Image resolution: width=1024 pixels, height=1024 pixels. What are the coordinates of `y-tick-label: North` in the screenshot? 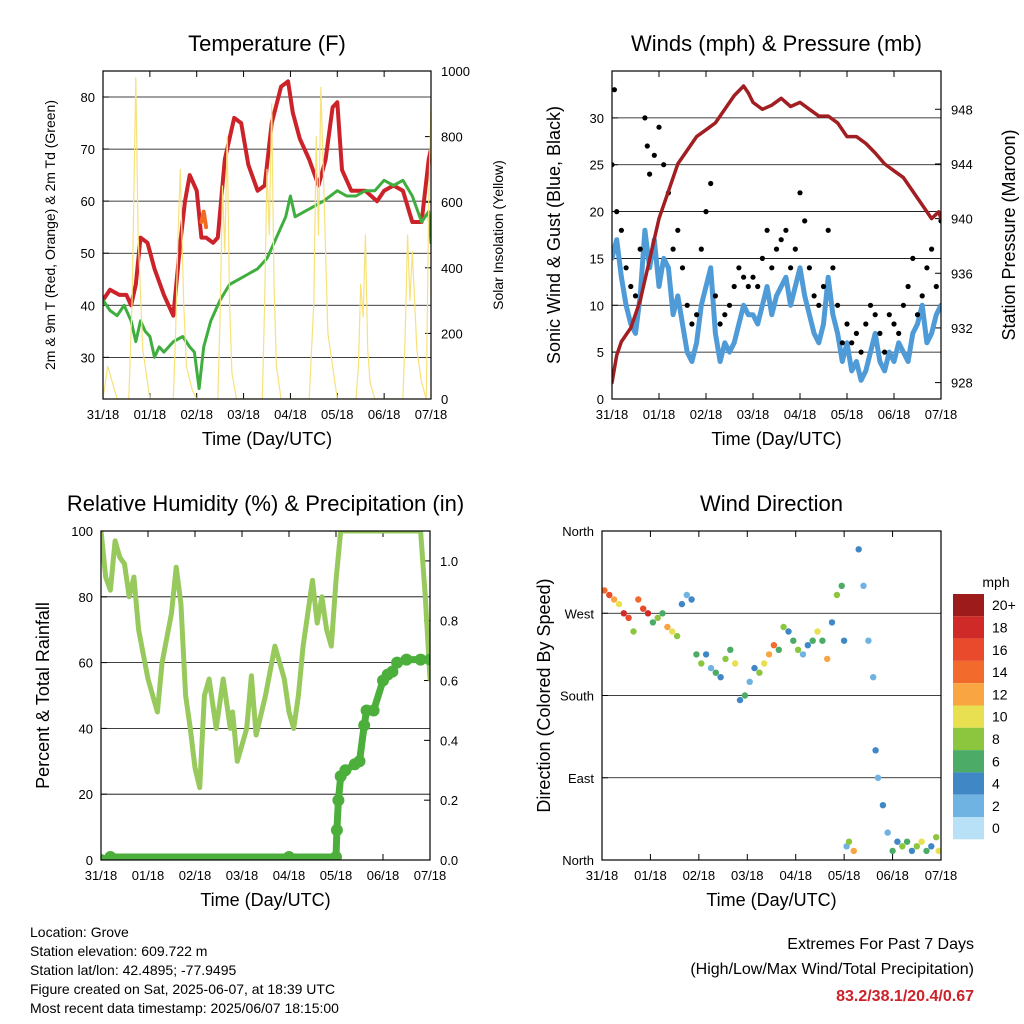 It's located at (578, 531).